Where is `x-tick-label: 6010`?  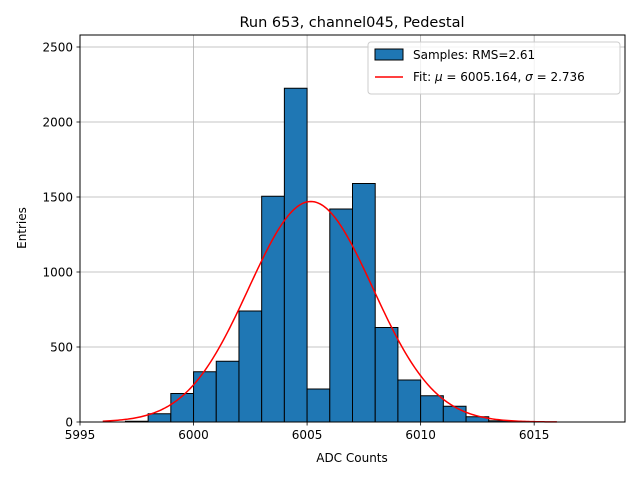 x-tick-label: 6010 is located at coordinates (420, 435).